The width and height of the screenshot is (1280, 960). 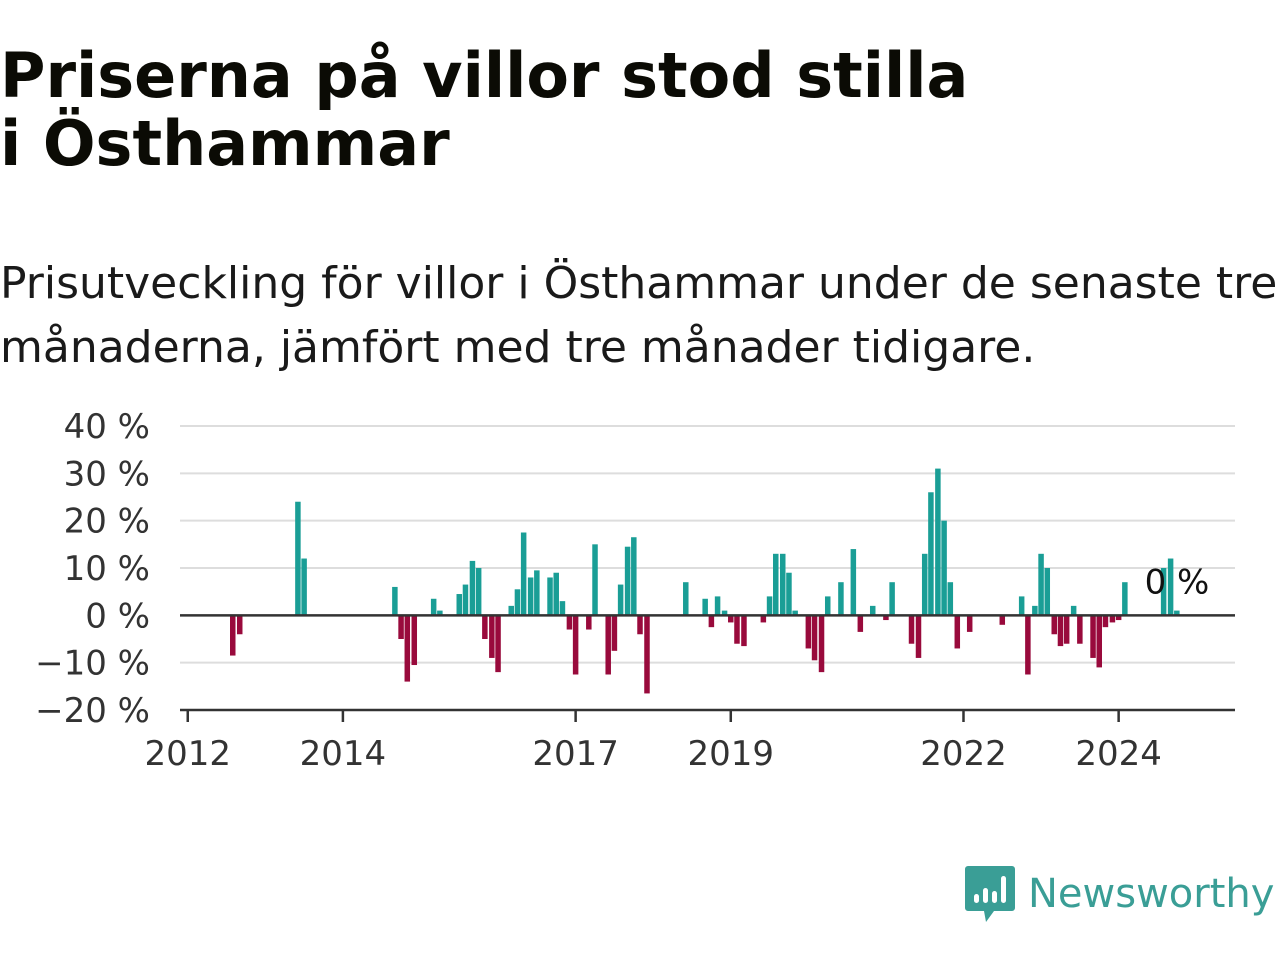 I want to click on y-tick-label: 10 %, so click(x=107, y=569).